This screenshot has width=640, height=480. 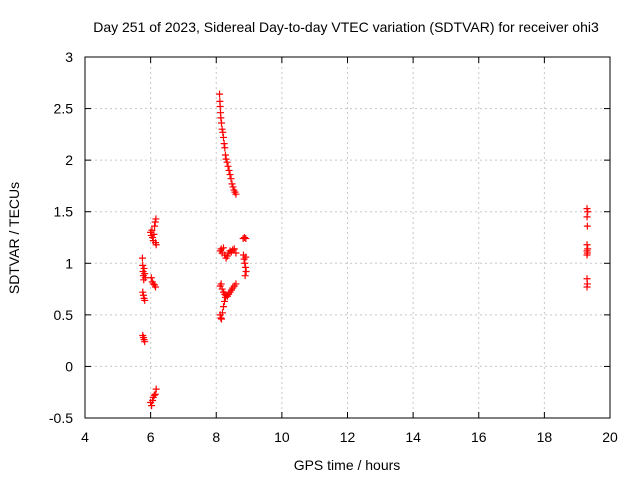 I want to click on x-tick-label: 4, so click(x=85, y=437).